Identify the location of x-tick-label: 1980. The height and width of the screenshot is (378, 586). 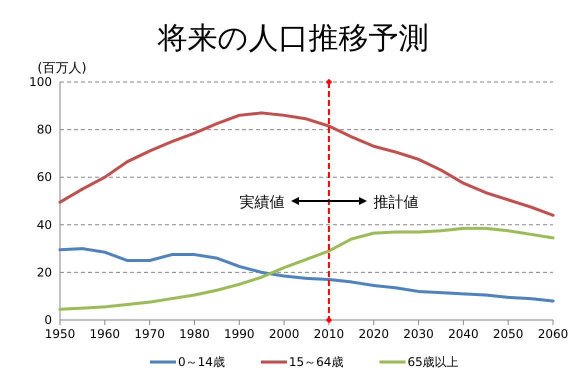
(194, 334).